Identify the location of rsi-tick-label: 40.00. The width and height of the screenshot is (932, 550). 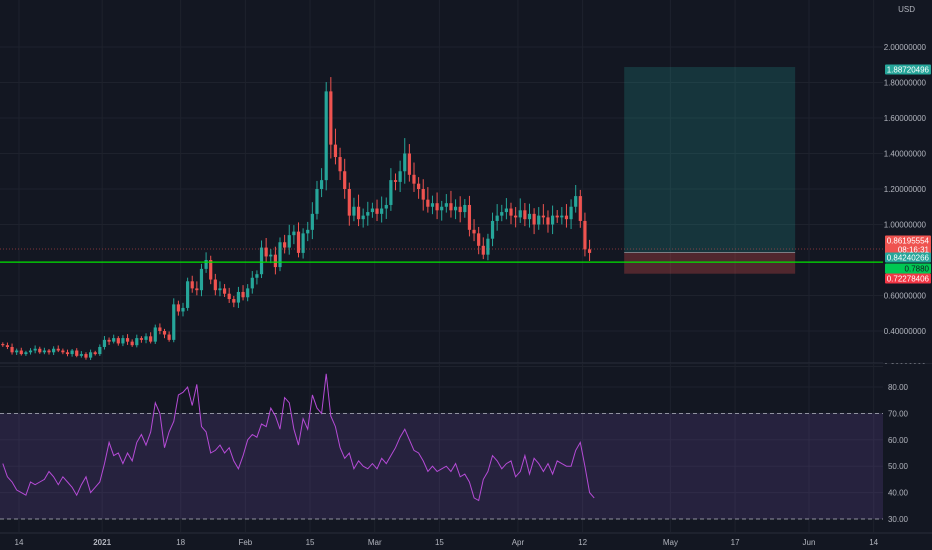
(898, 493).